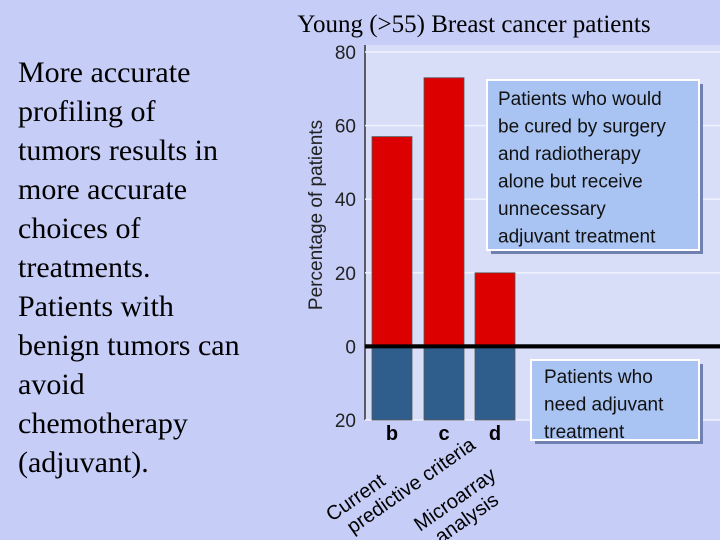  I want to click on x-tick-label: c, so click(443, 434).